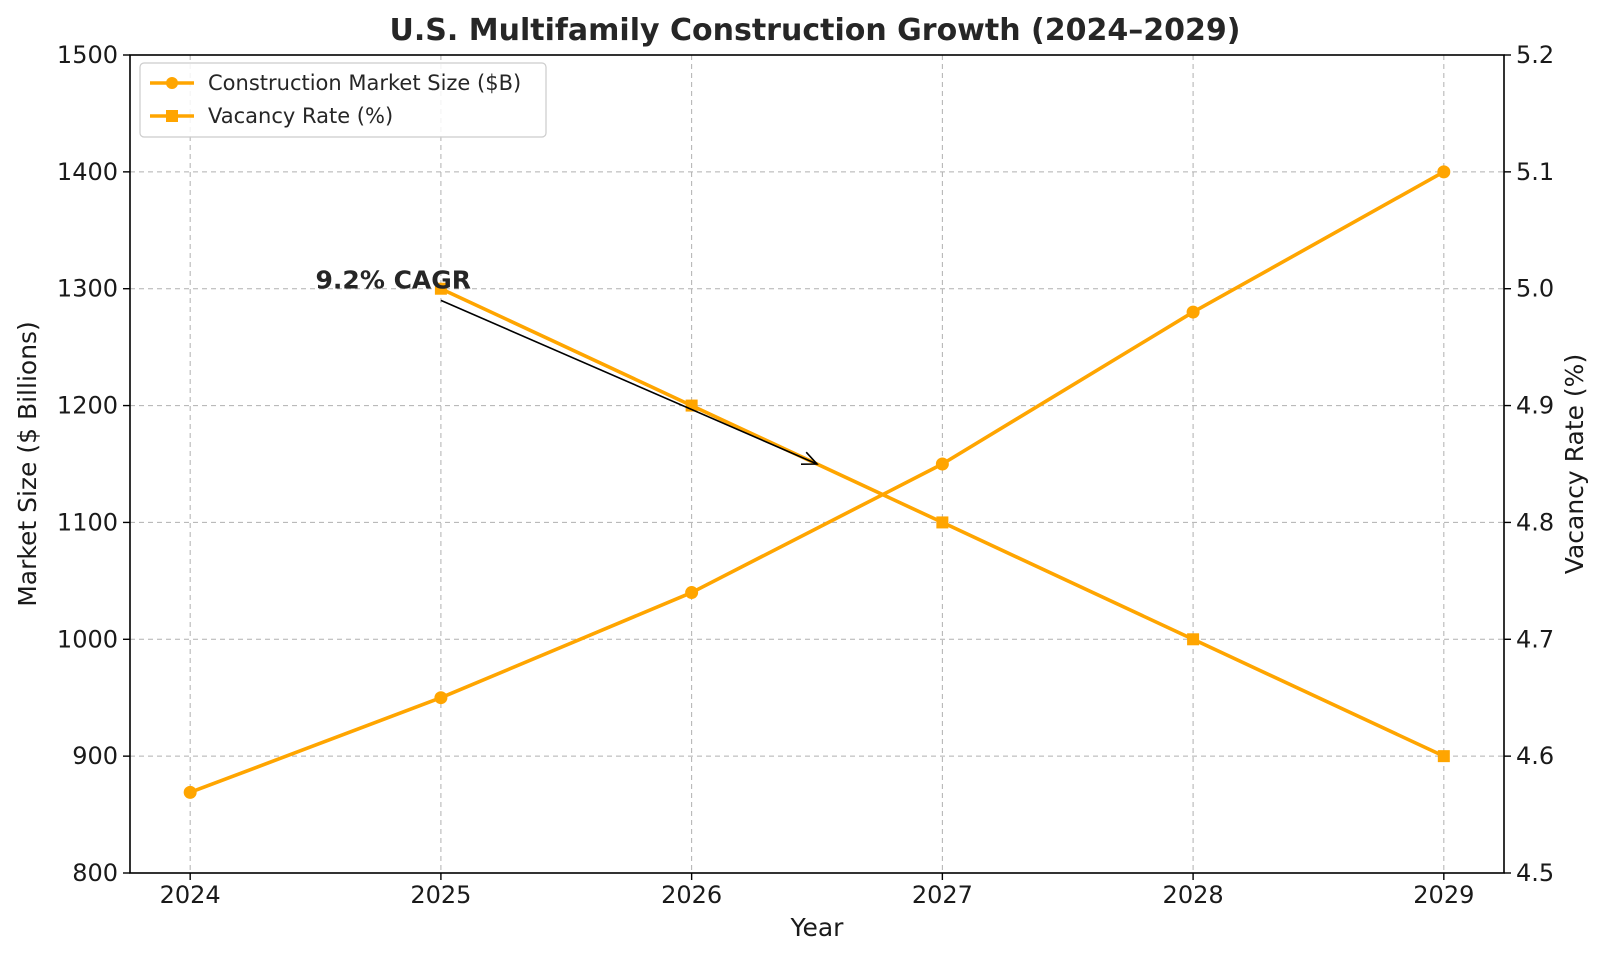 This screenshot has height=954, width=1600. I want to click on annotation-text: 9.2% CAGR, so click(394, 280).